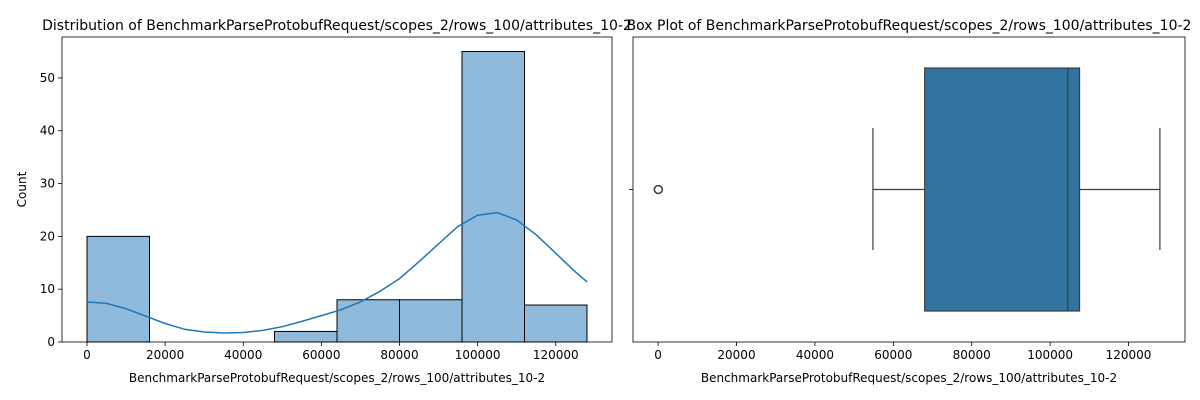 The height and width of the screenshot is (400, 1200). I want to click on histogram-x-tick-label-80000: 80000, so click(399, 355).